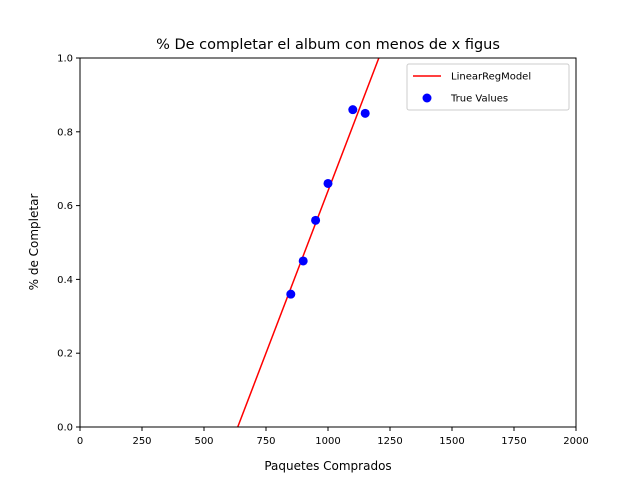 This screenshot has height=480, width=640. I want to click on x-tick-label: 250, so click(141, 441).